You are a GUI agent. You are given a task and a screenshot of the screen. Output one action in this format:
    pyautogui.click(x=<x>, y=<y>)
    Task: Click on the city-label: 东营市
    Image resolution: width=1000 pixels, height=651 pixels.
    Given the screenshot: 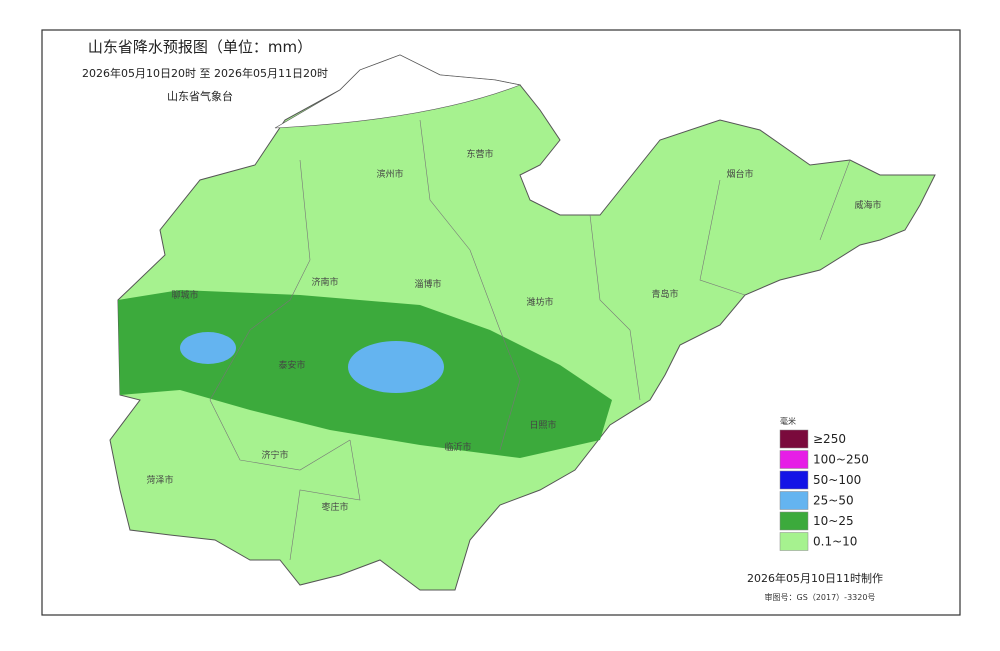 What is the action you would take?
    pyautogui.click(x=479, y=154)
    